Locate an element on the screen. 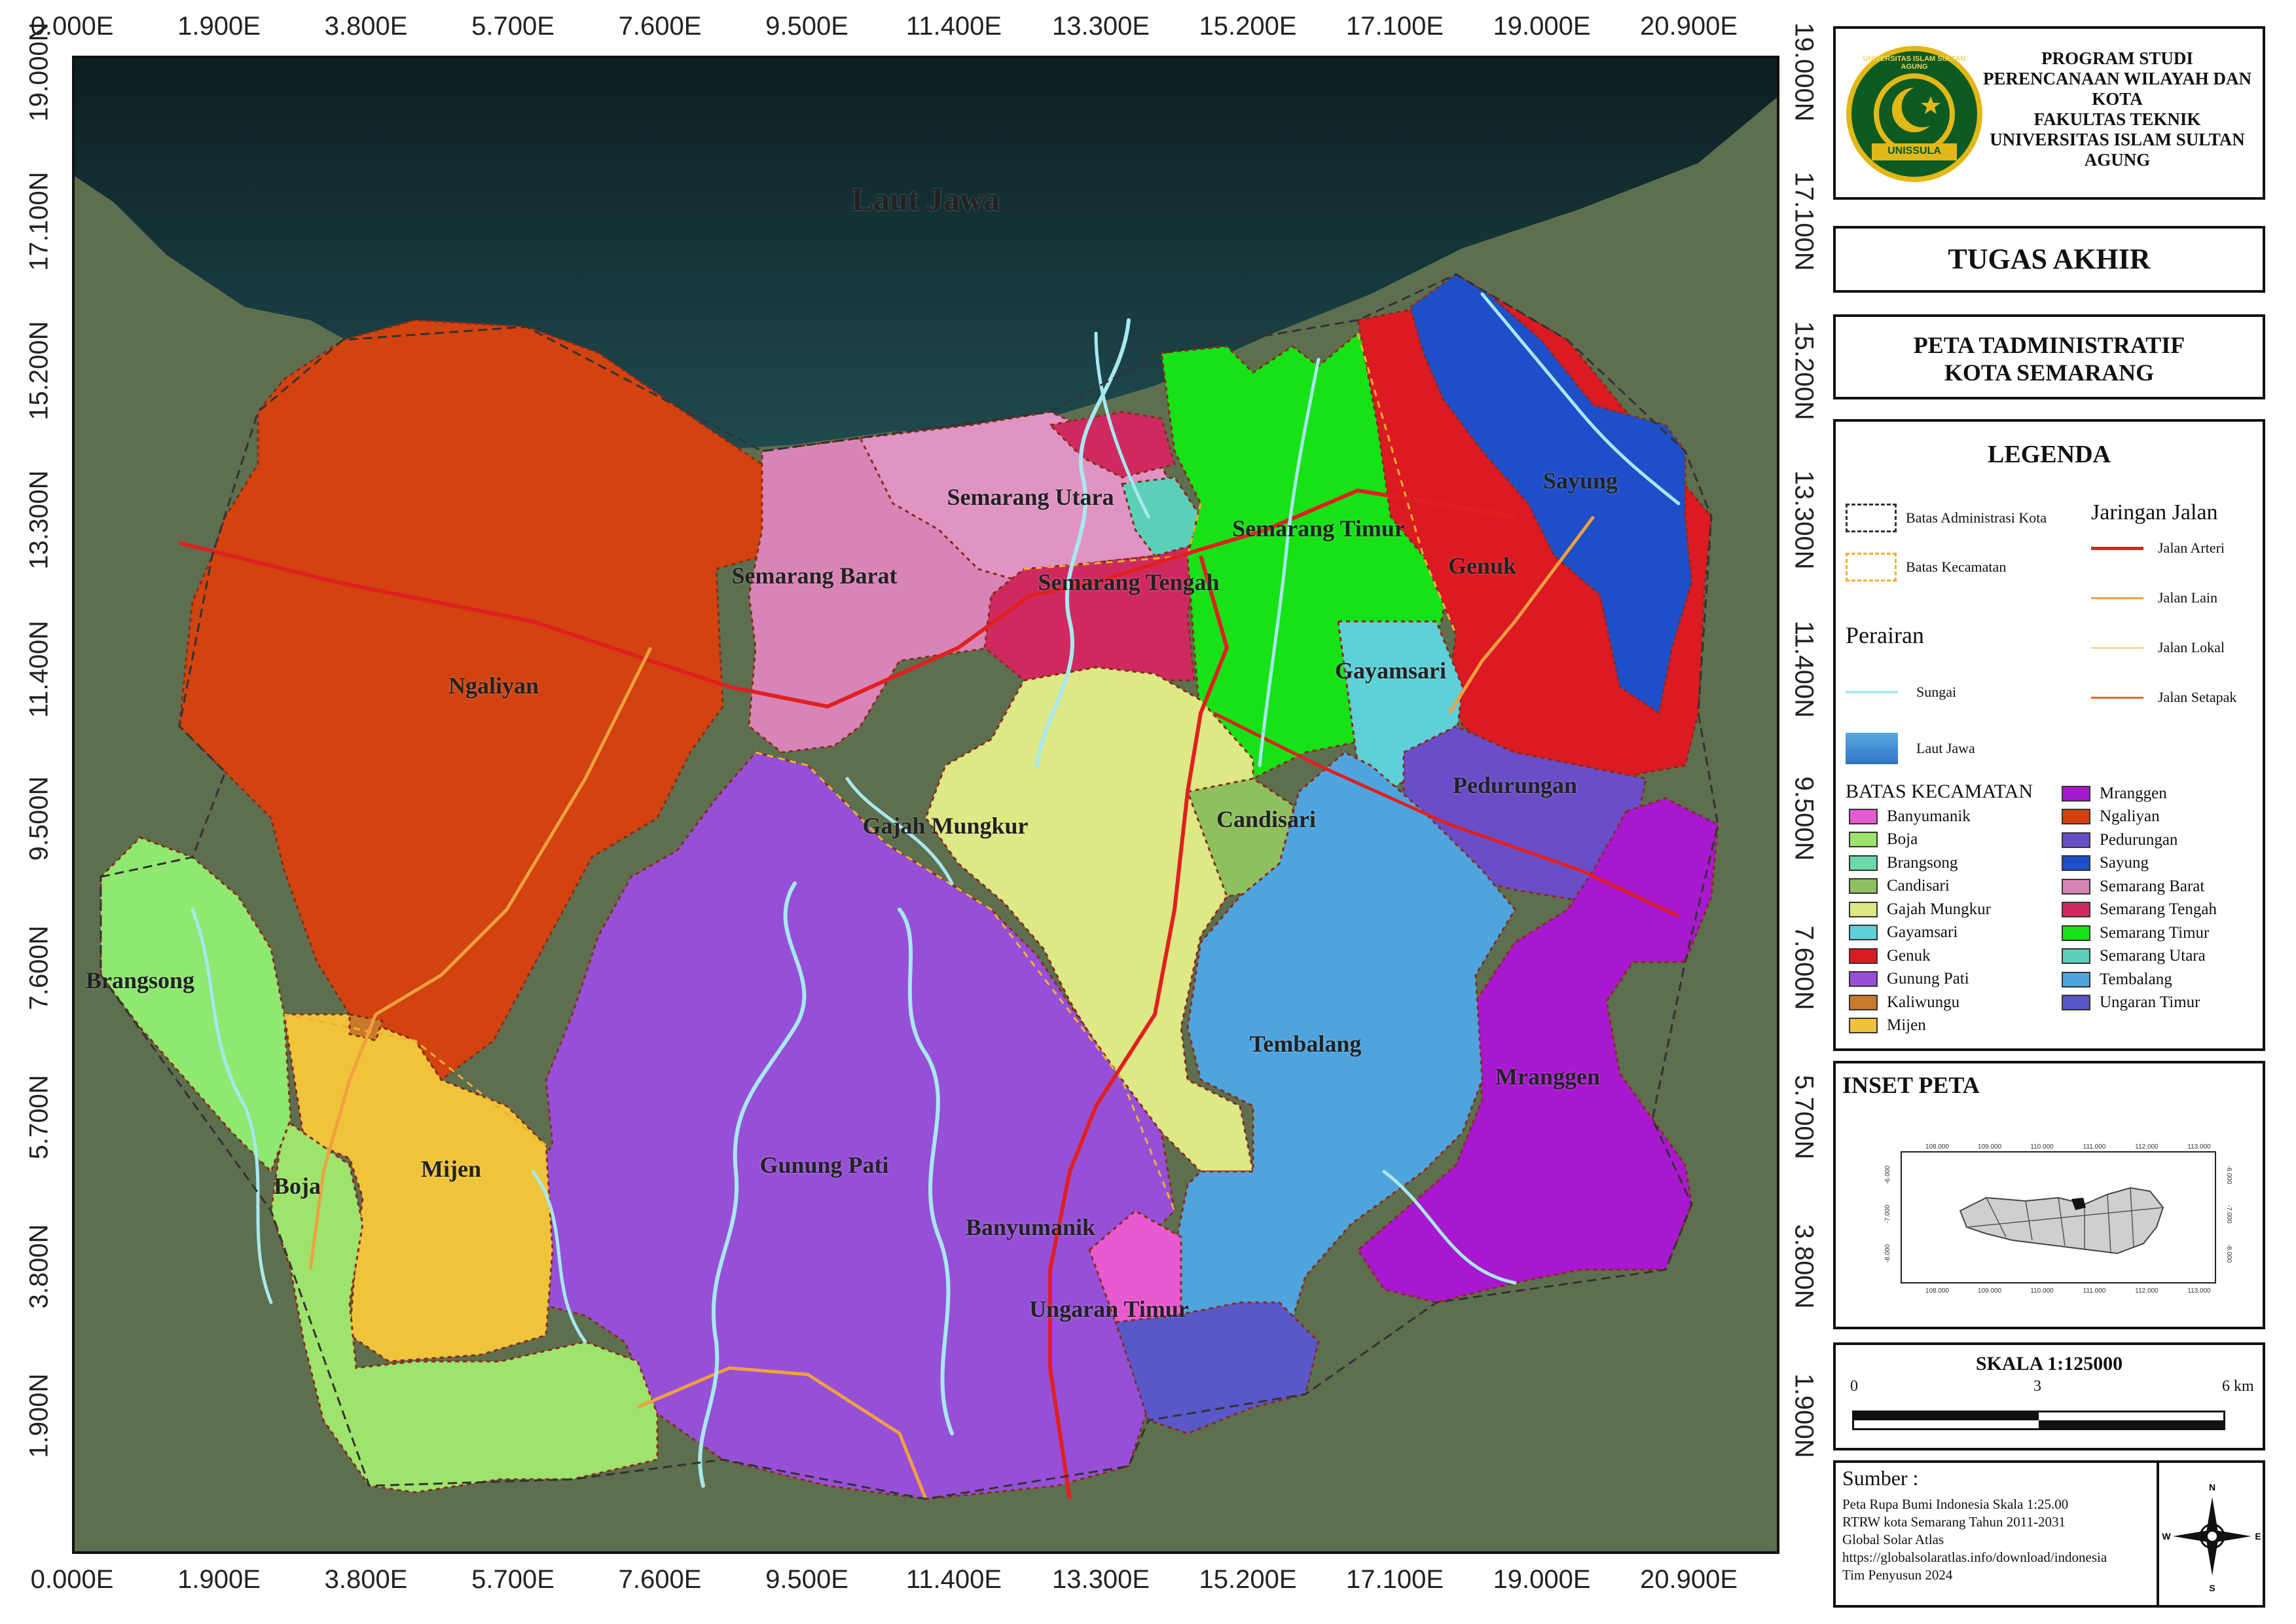 This screenshot has width=2296, height=1624. inset-y-tick: -7.000 is located at coordinates (1887, 1213).